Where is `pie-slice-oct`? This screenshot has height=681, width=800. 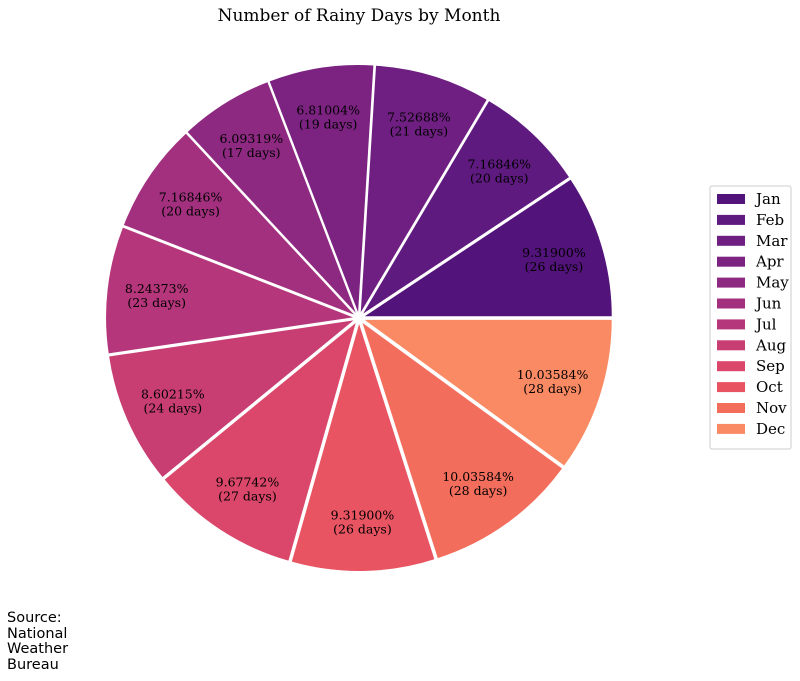
pie-slice-oct is located at coordinates (363, 447).